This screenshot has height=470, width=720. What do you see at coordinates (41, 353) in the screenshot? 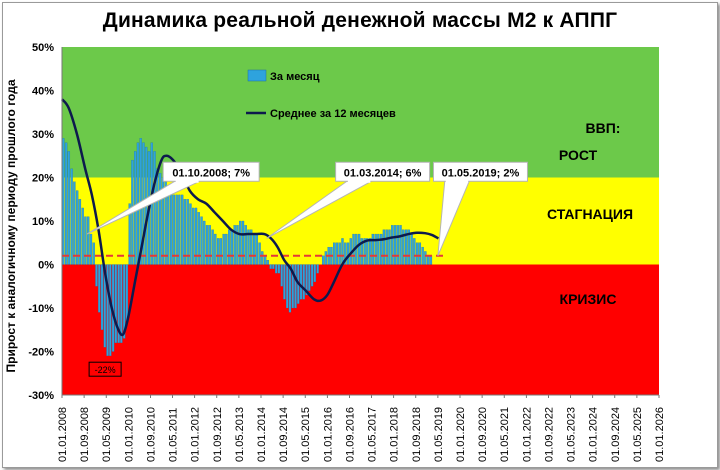
I see `y-tick-label: -20%` at bounding box center [41, 353].